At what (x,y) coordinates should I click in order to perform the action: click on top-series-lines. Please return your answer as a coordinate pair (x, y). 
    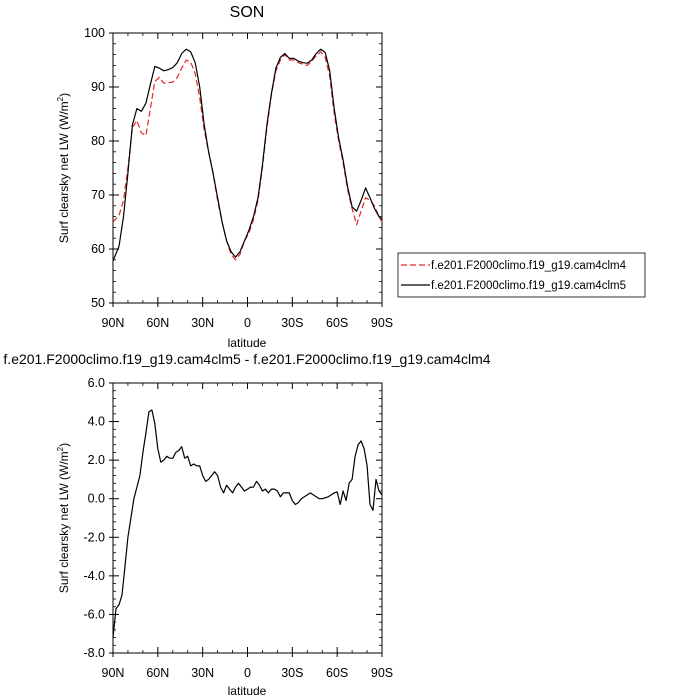
    Looking at the image, I should click on (247, 155).